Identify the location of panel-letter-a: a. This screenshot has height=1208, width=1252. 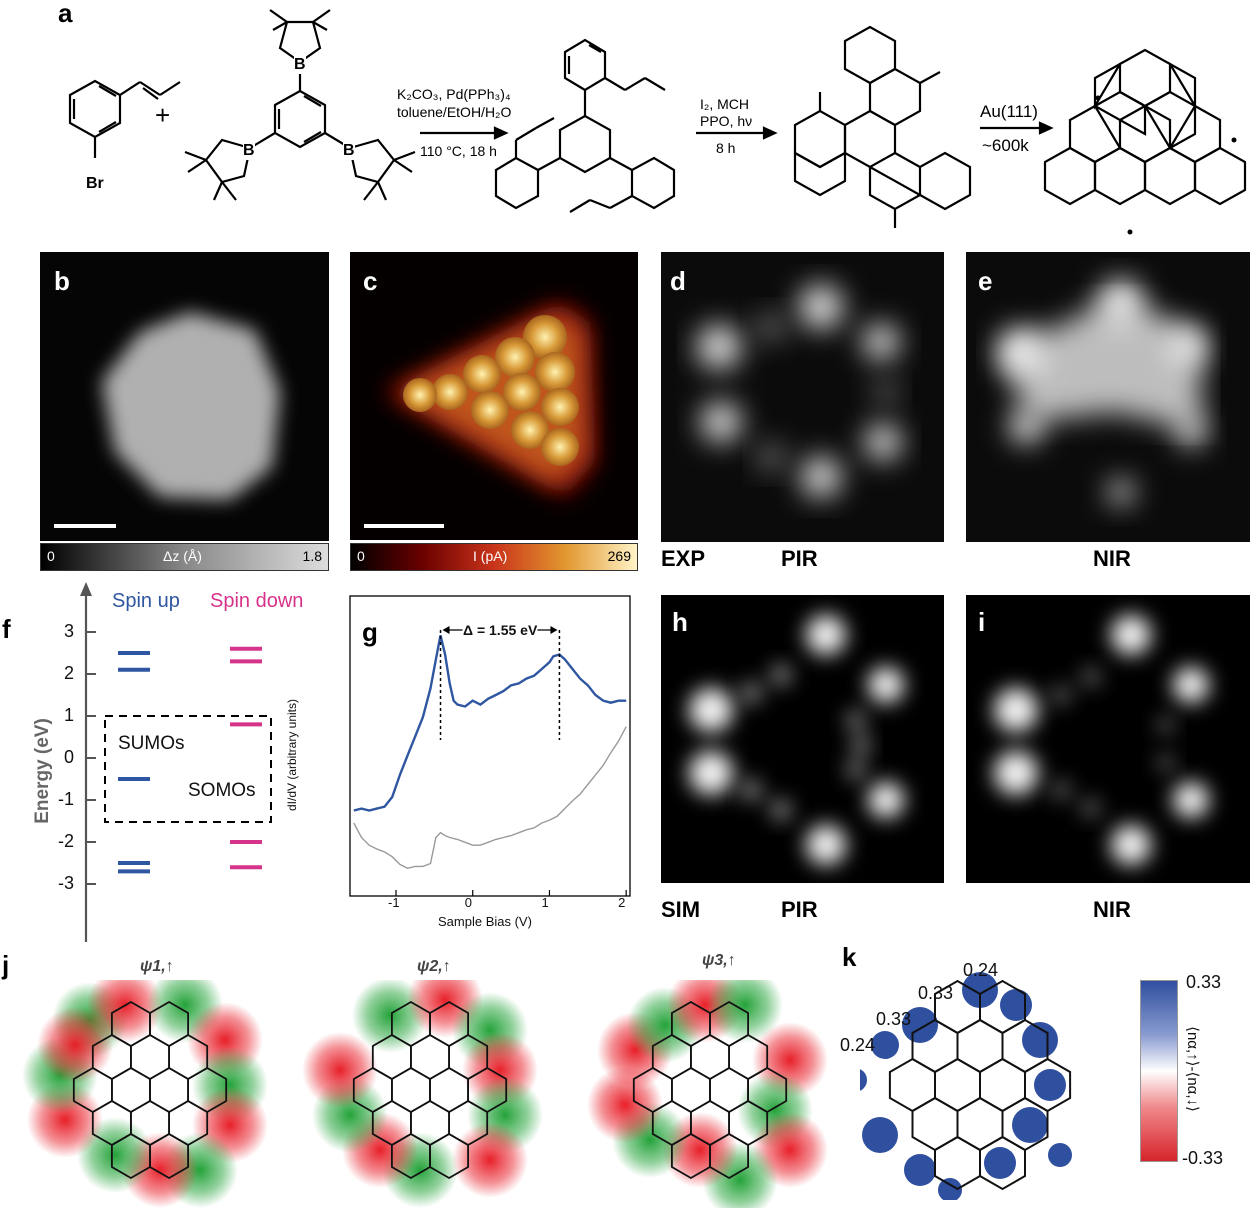
(65, 14).